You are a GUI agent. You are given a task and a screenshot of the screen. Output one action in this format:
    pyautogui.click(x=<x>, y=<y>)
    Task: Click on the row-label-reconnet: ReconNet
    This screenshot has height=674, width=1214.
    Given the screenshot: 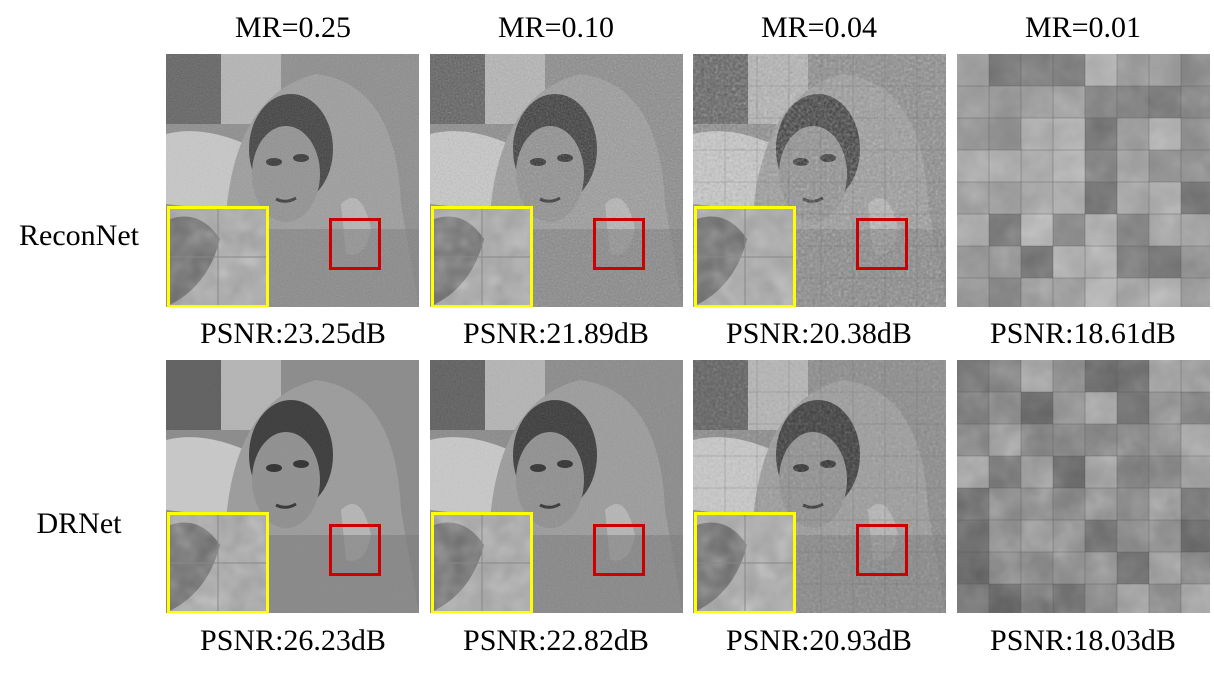 What is the action you would take?
    pyautogui.click(x=79, y=235)
    